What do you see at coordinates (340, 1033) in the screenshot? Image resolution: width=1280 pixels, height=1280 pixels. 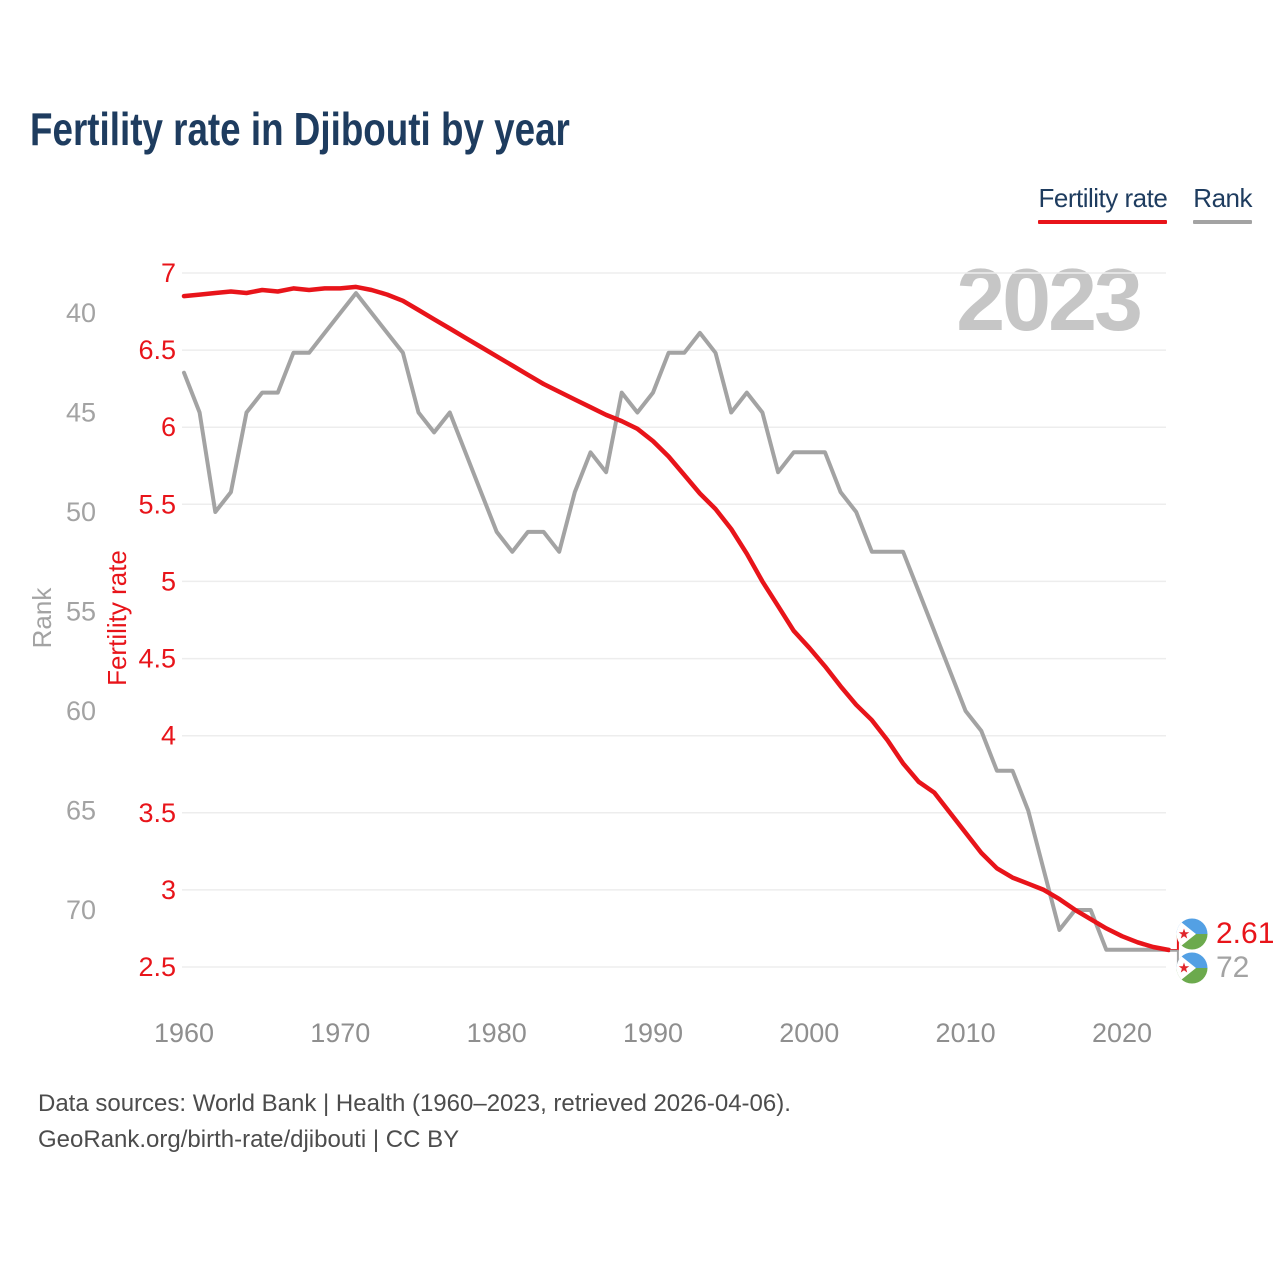 I see `x-tick-label: 1970` at bounding box center [340, 1033].